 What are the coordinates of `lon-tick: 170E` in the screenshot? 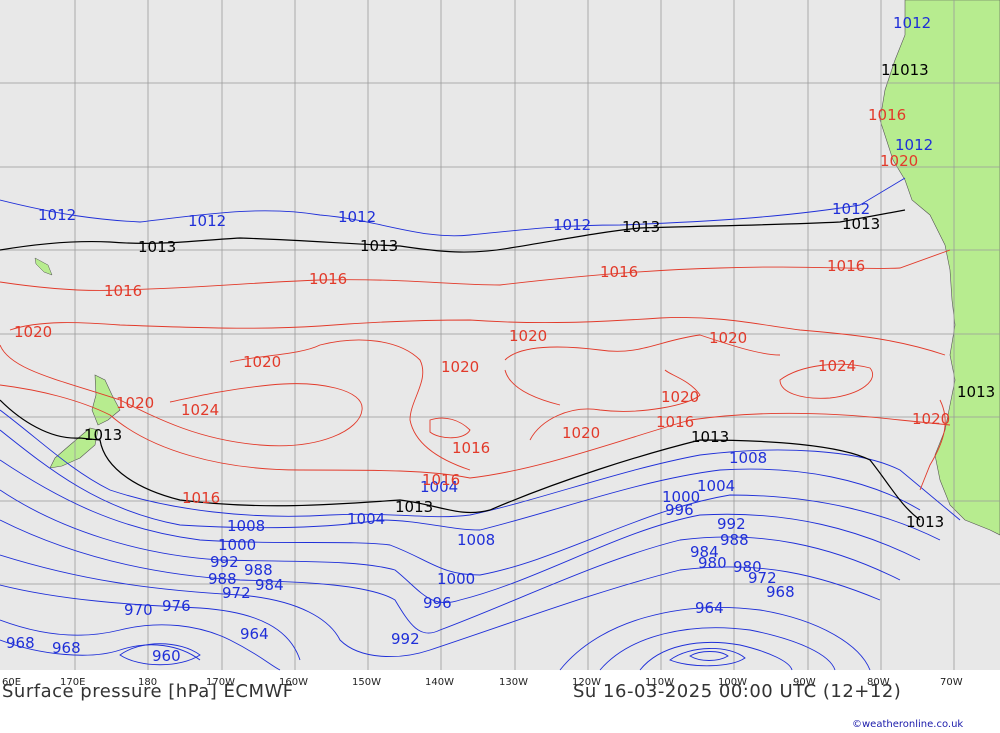 It's located at (72, 682).